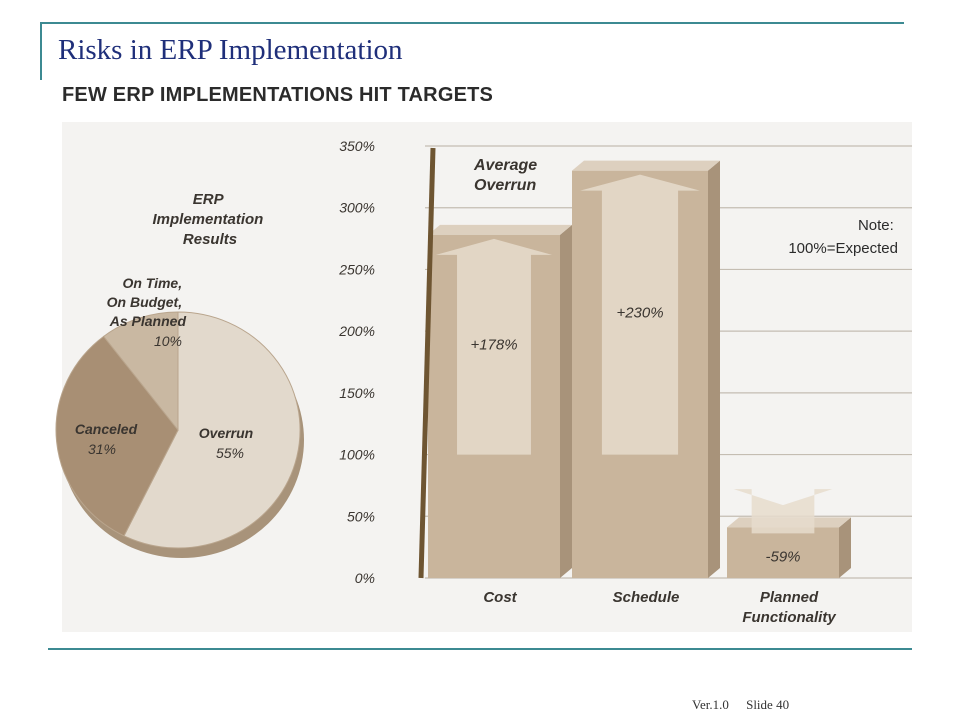 The width and height of the screenshot is (960, 720). I want to click on bar-chart-y-ticks: 0% 50% 100% 150% 200% 250% 300% 350%, so click(356, 362).